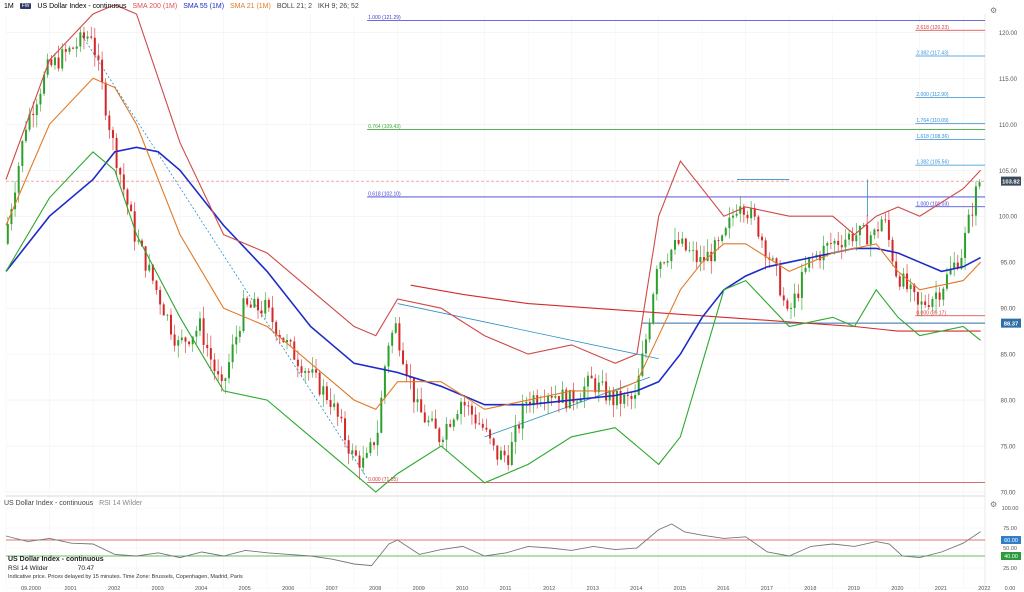 Image resolution: width=1024 pixels, height=592 pixels. I want to click on fib-level-label: 0.000 (71.05), so click(383, 480).